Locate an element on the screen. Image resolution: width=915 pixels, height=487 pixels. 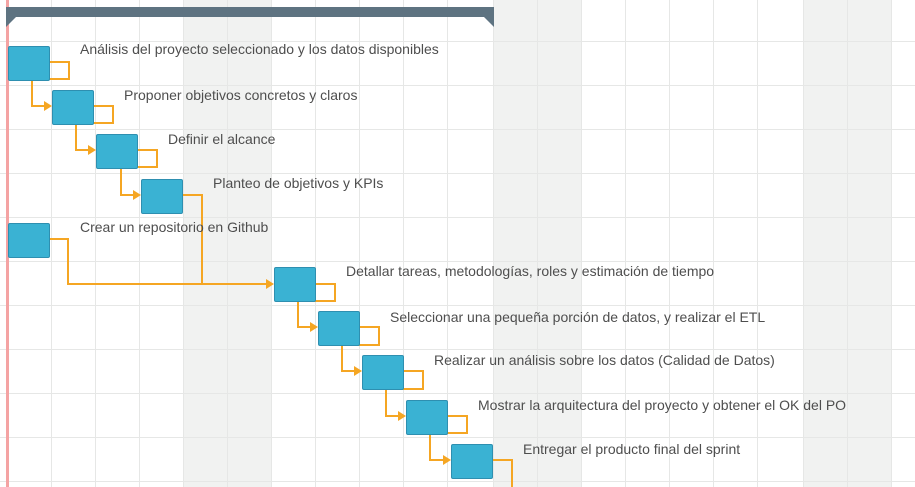
summary-bar is located at coordinates (250, 12).